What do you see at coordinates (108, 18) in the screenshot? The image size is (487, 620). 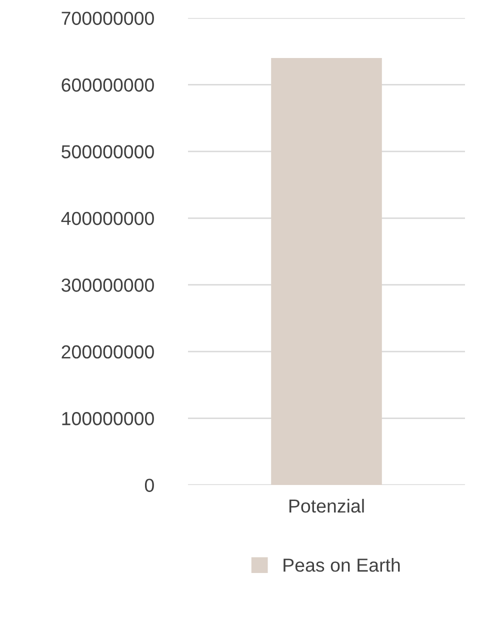 I see `y-tick-label: 700000000` at bounding box center [108, 18].